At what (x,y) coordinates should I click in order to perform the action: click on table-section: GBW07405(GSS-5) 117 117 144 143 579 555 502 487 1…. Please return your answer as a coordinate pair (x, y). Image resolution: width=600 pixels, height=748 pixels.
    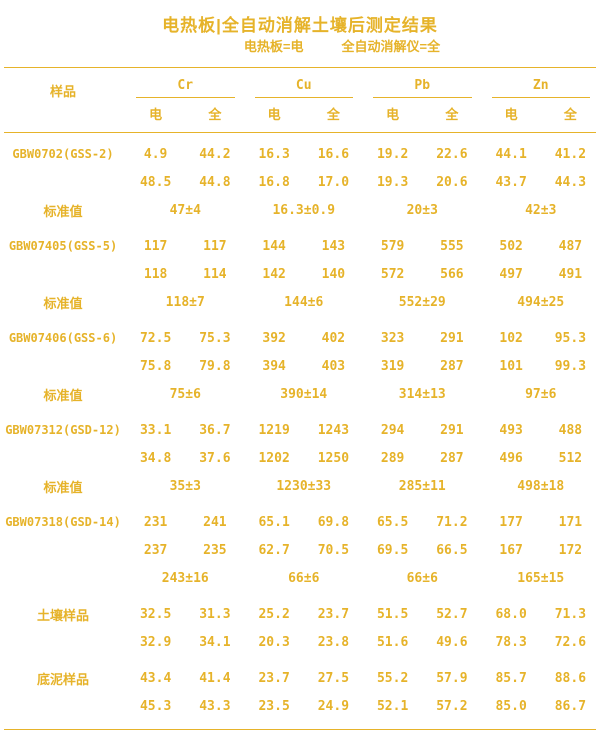
    Looking at the image, I should click on (300, 274).